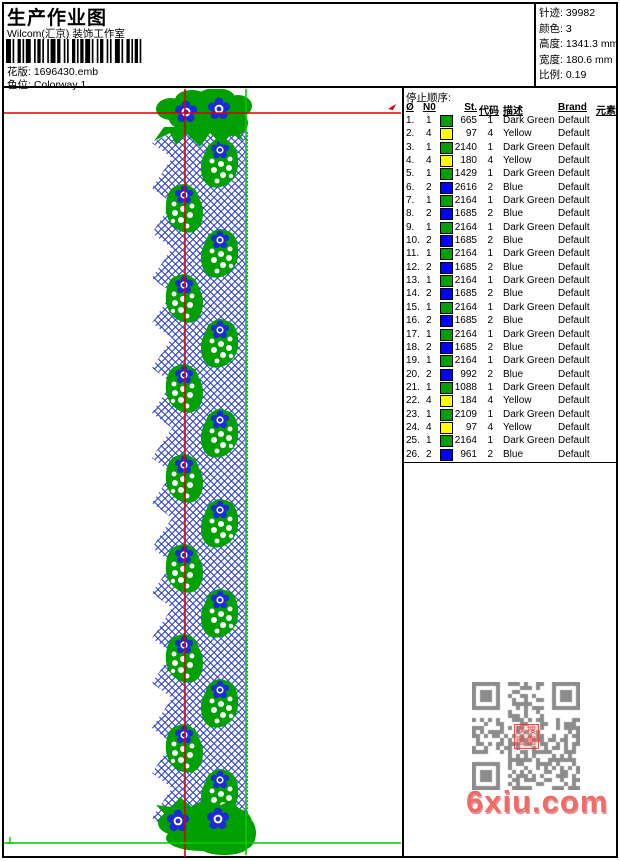 The width and height of the screenshot is (620, 861). Describe the element at coordinates (517, 161) in the screenshot. I see `color-description: Yellow` at that location.